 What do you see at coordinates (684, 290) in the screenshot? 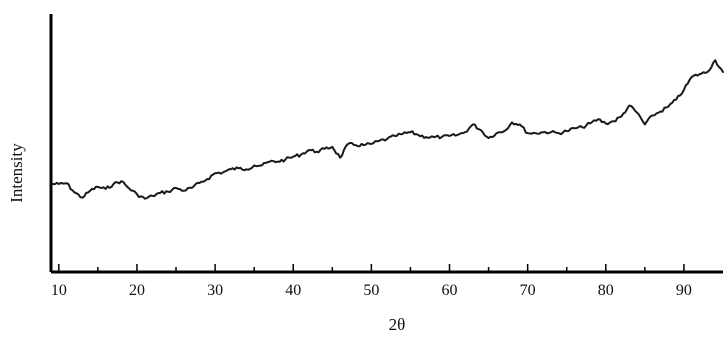
I see `x-tick-label: 90` at bounding box center [684, 290].